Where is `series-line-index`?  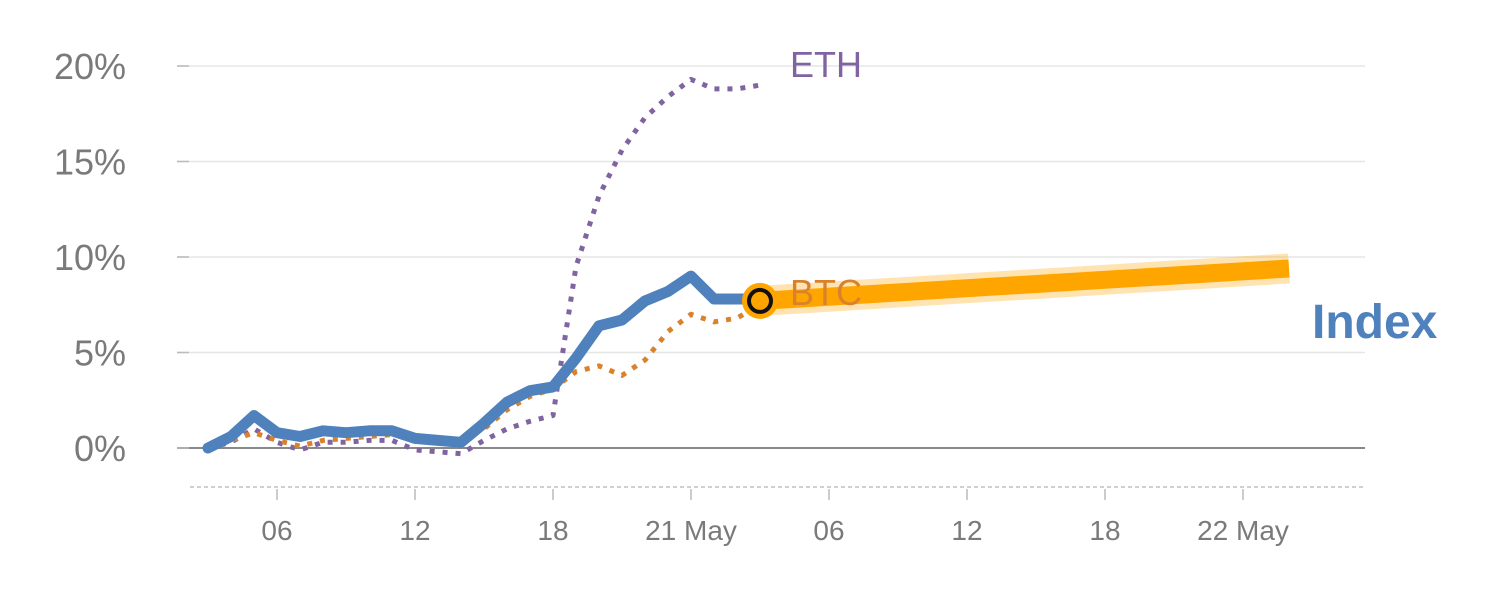
series-line-index is located at coordinates (484, 362).